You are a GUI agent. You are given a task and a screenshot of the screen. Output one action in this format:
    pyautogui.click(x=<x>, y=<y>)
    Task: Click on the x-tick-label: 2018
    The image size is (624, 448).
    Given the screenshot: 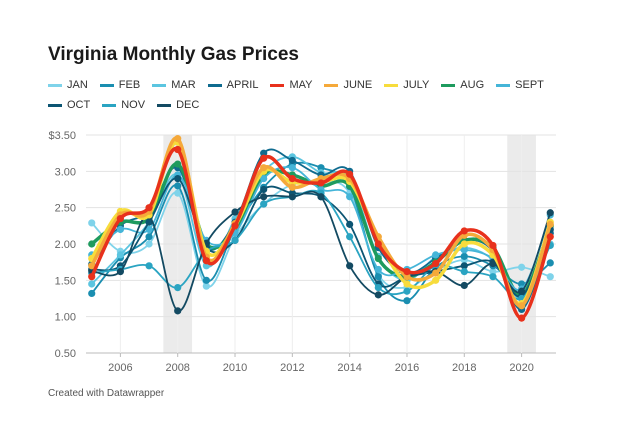 What is the action you would take?
    pyautogui.click(x=464, y=368)
    